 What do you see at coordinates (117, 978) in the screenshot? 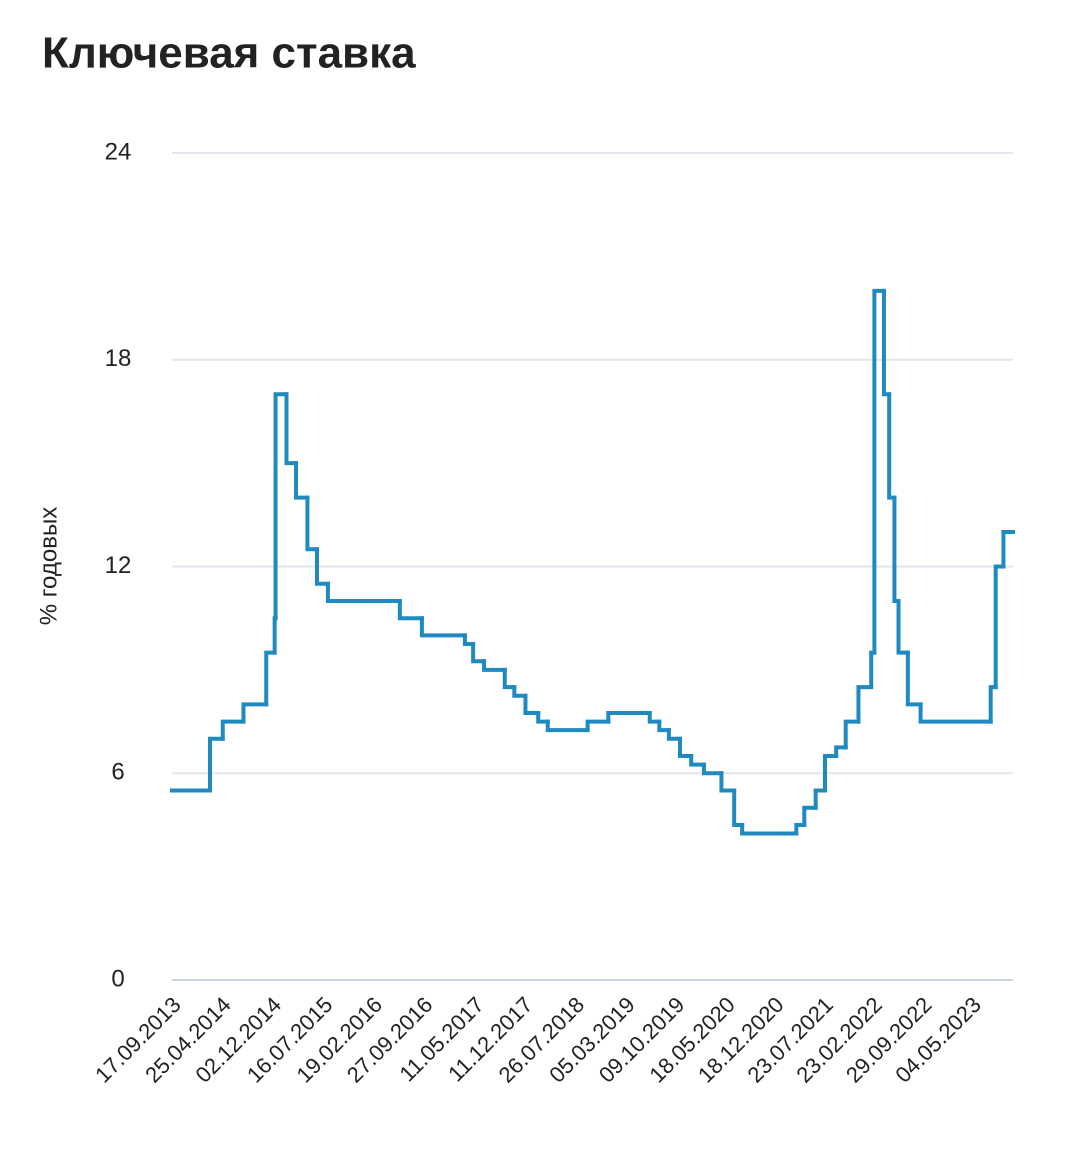
I see `y-tick-label: 0` at bounding box center [117, 978].